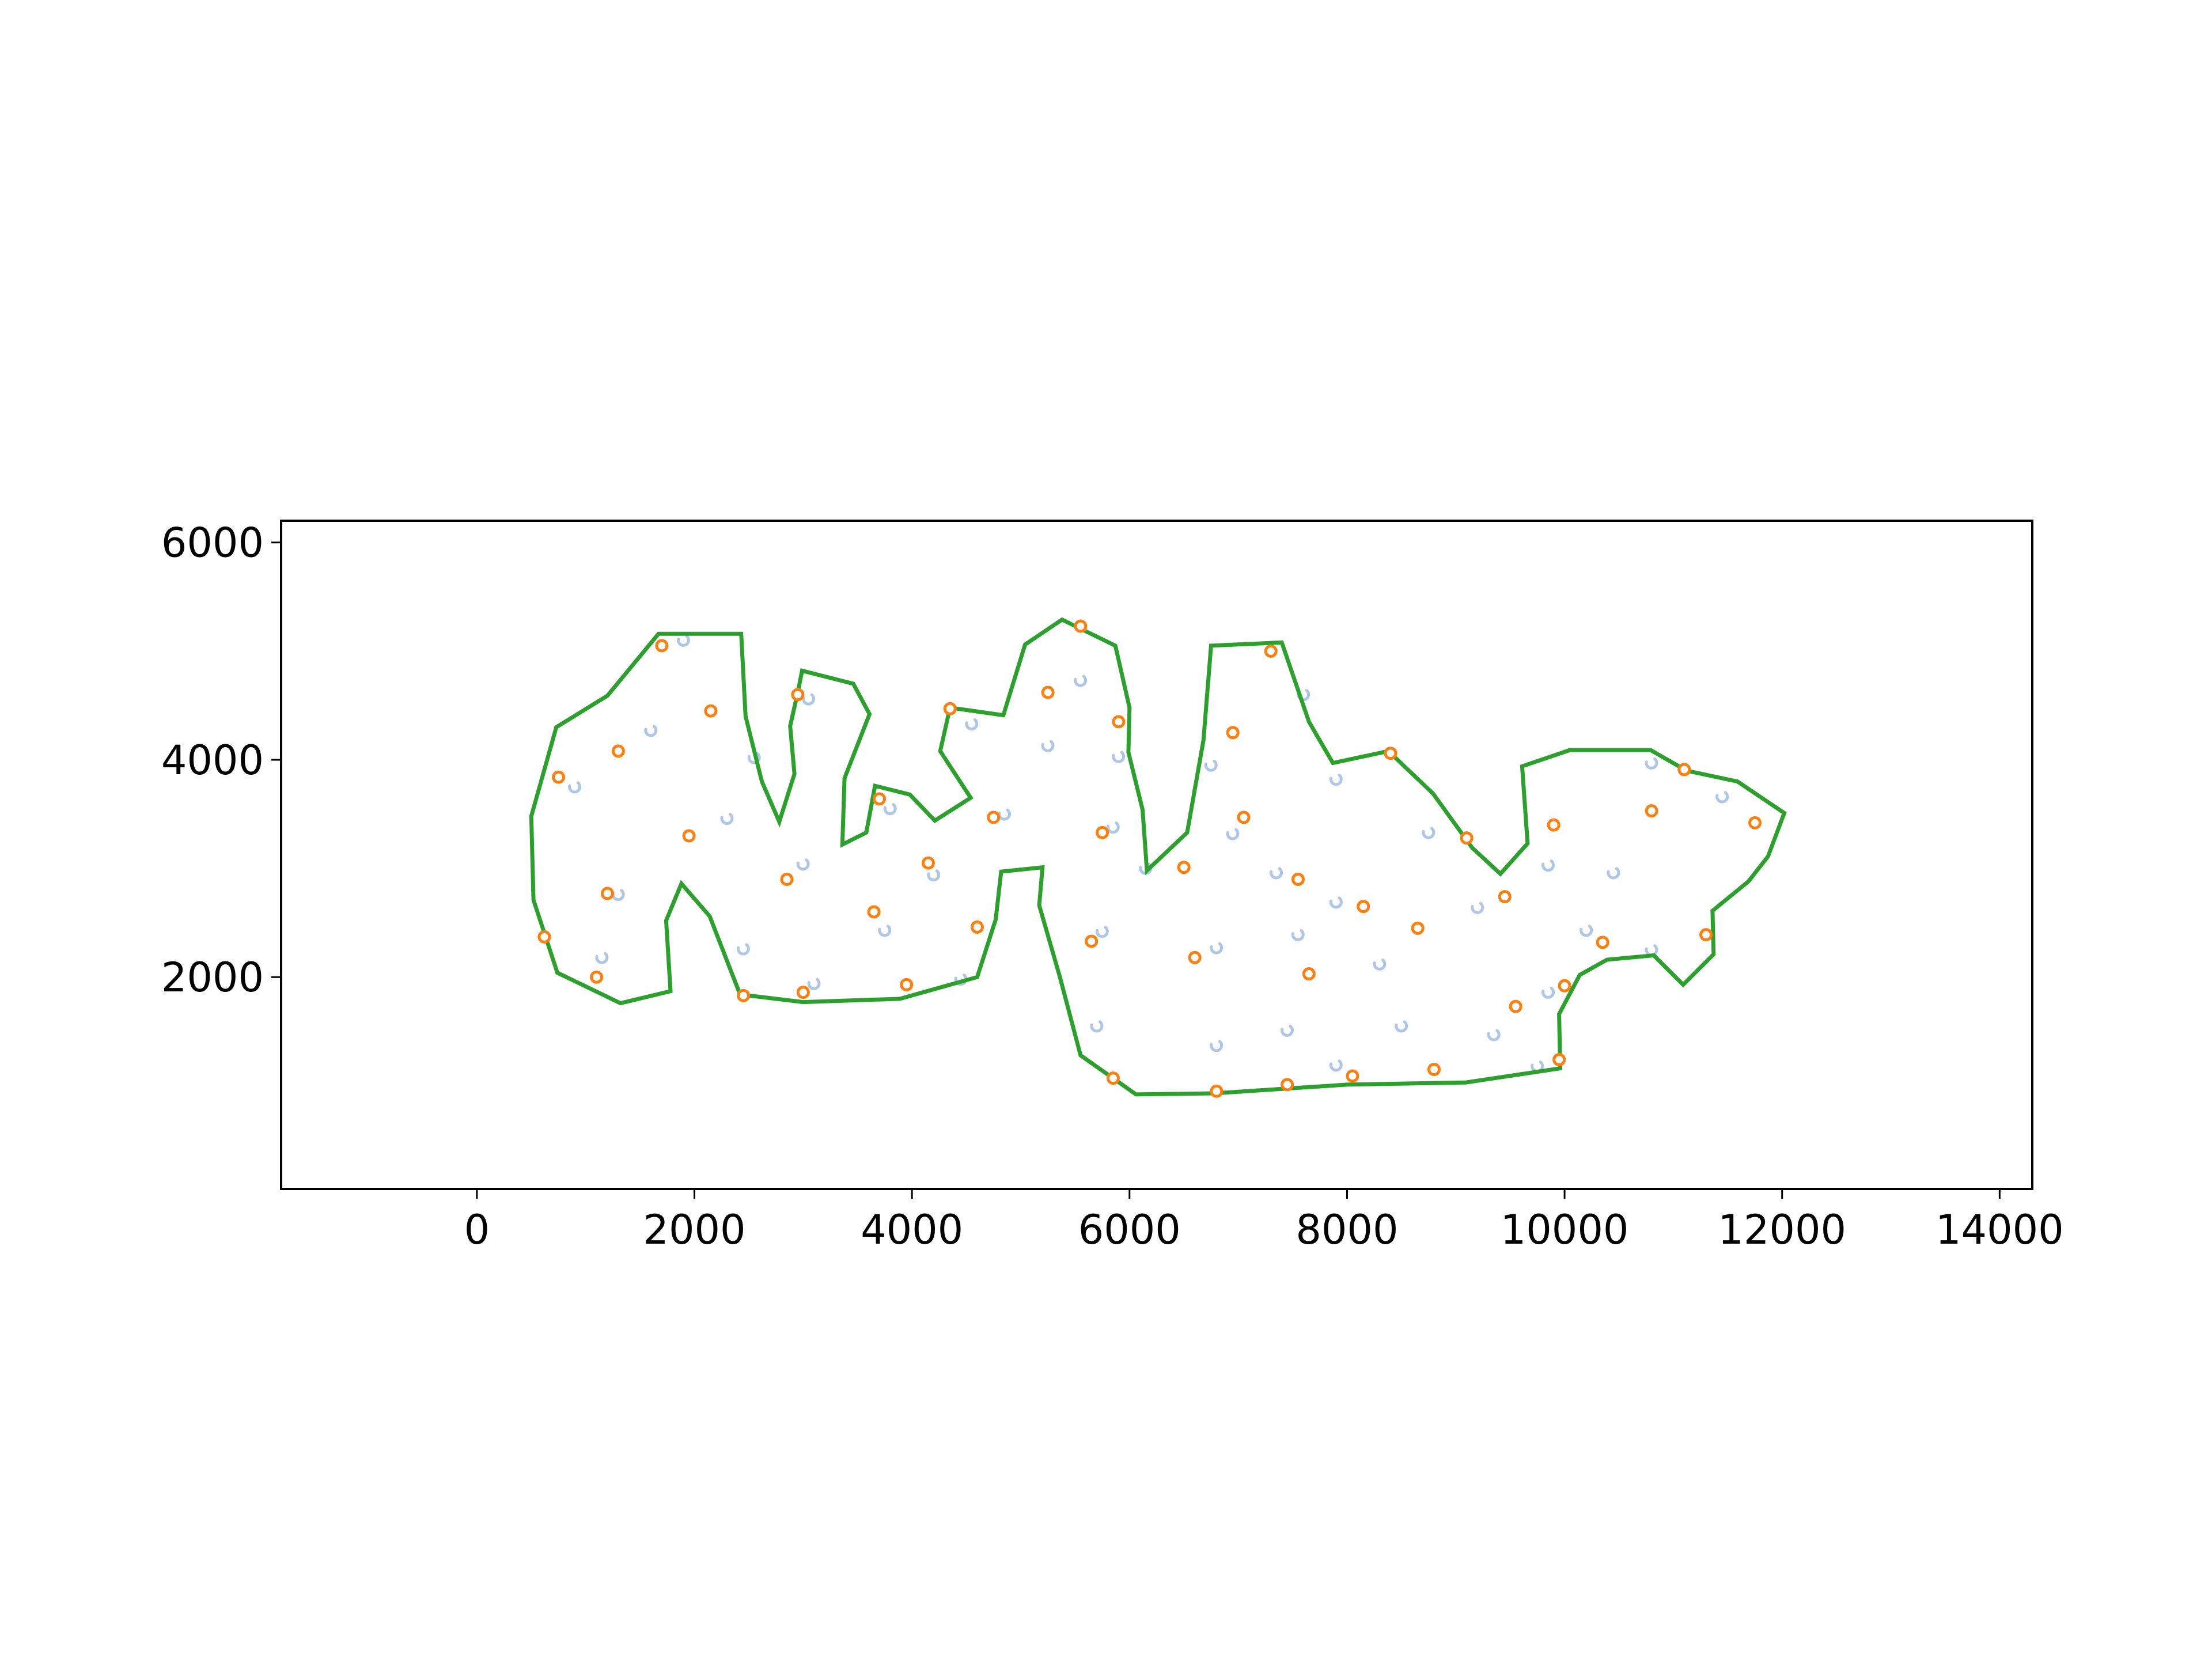  What do you see at coordinates (1565, 1229) in the screenshot?
I see `x-tick-label-5: 10000` at bounding box center [1565, 1229].